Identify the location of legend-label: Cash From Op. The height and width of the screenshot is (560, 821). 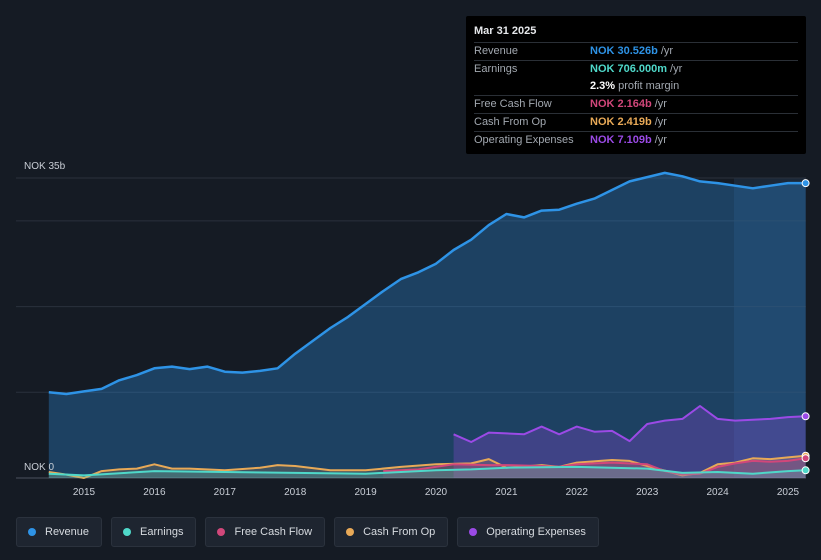
(399, 532).